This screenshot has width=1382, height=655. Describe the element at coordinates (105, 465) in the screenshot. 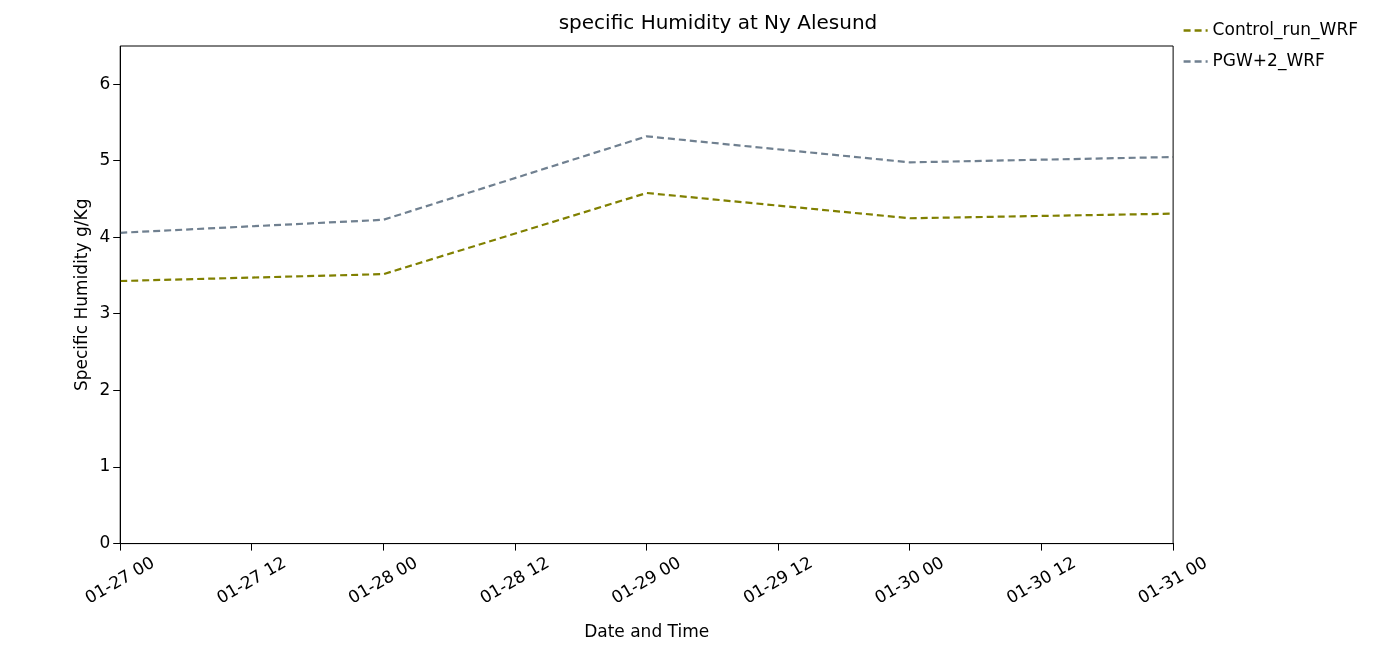

I see `y-tick-label: 1` at that location.